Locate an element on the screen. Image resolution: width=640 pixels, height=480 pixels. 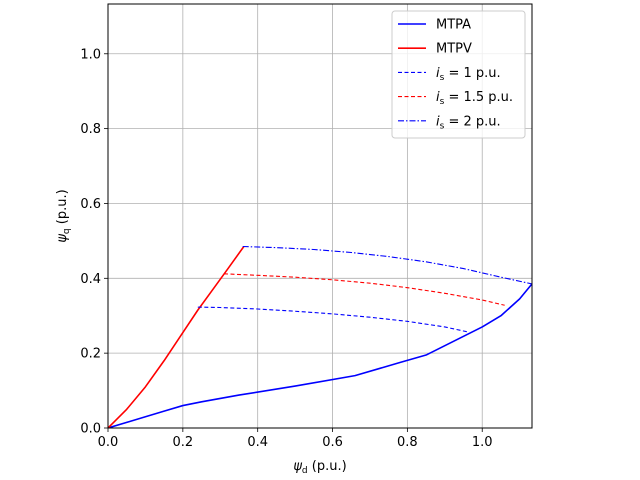
legend-label-mtpv: MTPV is located at coordinates (454, 49).